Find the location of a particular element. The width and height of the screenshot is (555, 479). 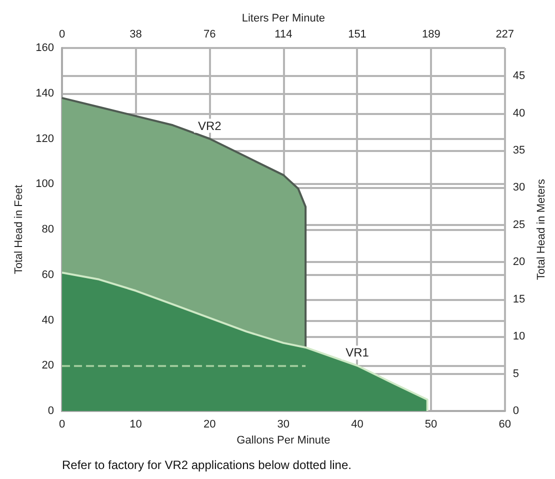

y-tick-label: 0 is located at coordinates (51, 411).